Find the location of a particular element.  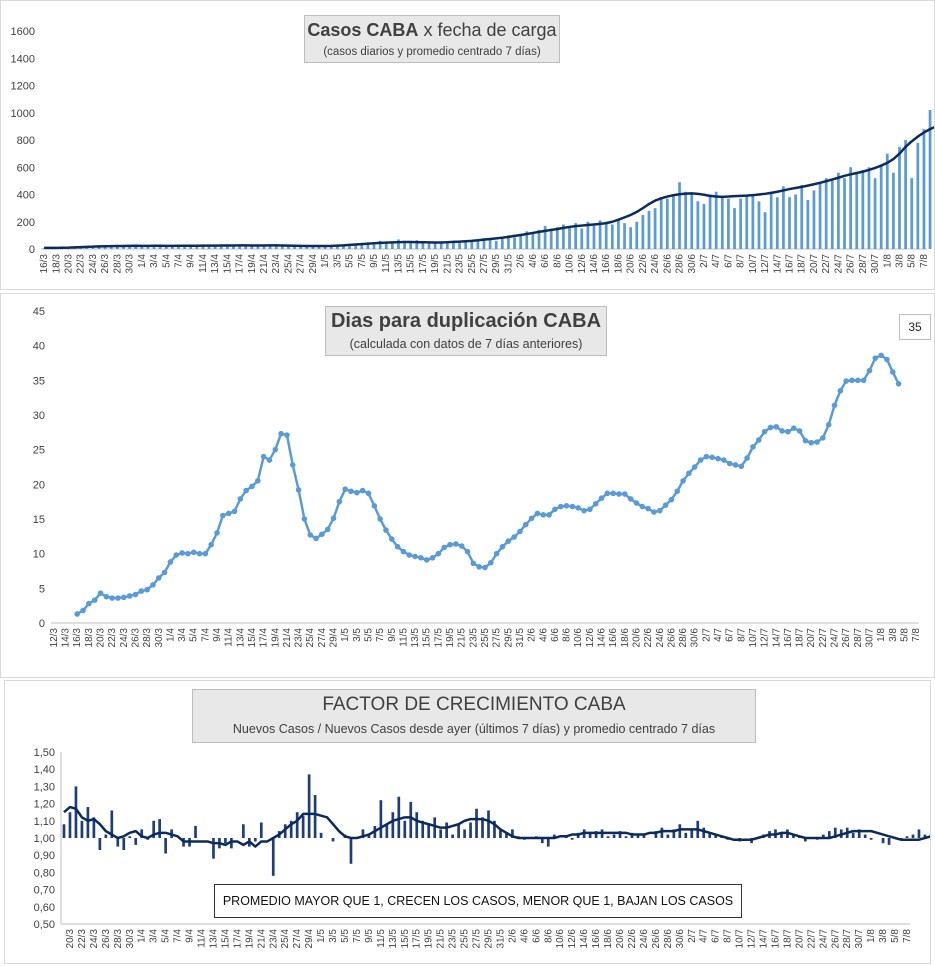

growth-ytick: 0,80 is located at coordinates (44, 873).